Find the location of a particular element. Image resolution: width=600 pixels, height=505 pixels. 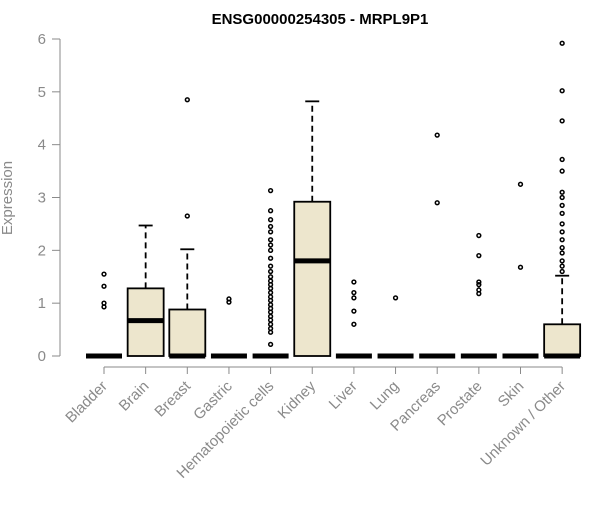

x-tick-label: Brain is located at coordinates (134, 396).